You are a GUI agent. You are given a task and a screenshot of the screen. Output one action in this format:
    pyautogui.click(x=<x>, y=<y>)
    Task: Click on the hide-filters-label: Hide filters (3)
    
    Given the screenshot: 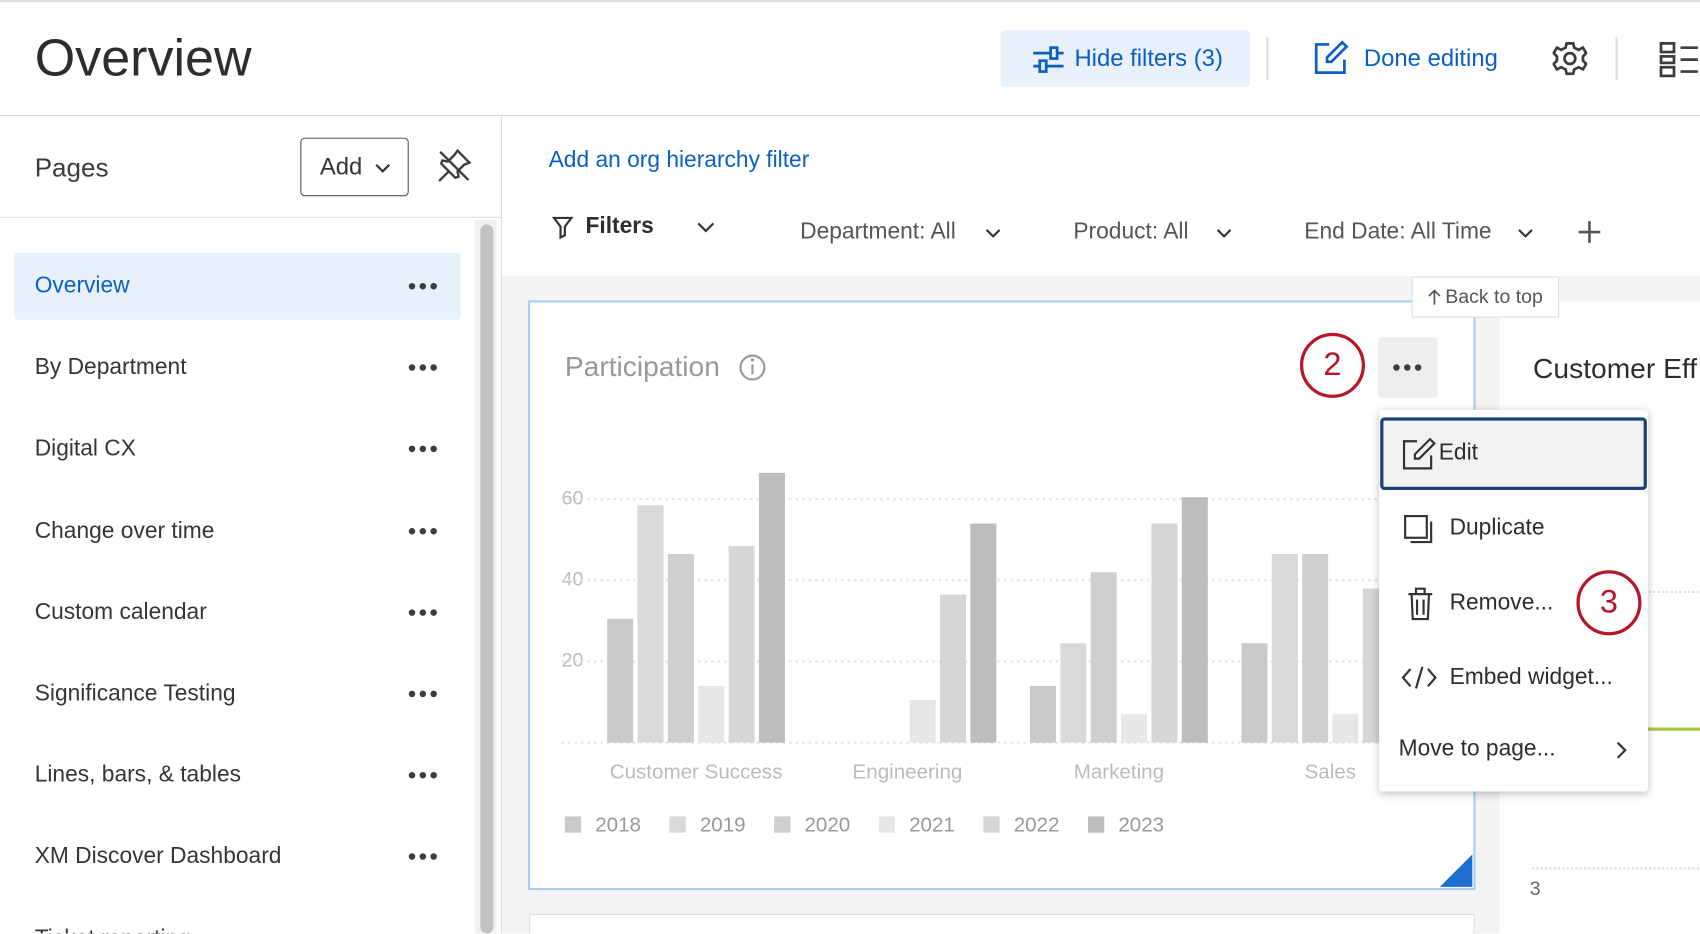 What is the action you would take?
    pyautogui.click(x=1148, y=58)
    